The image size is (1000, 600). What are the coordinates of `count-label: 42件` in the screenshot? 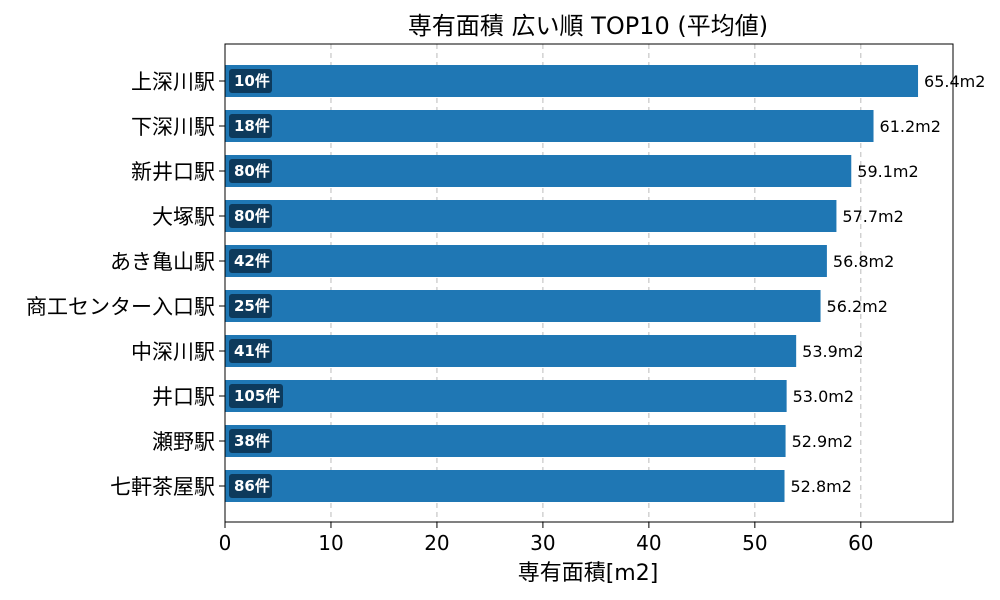 It's located at (252, 261).